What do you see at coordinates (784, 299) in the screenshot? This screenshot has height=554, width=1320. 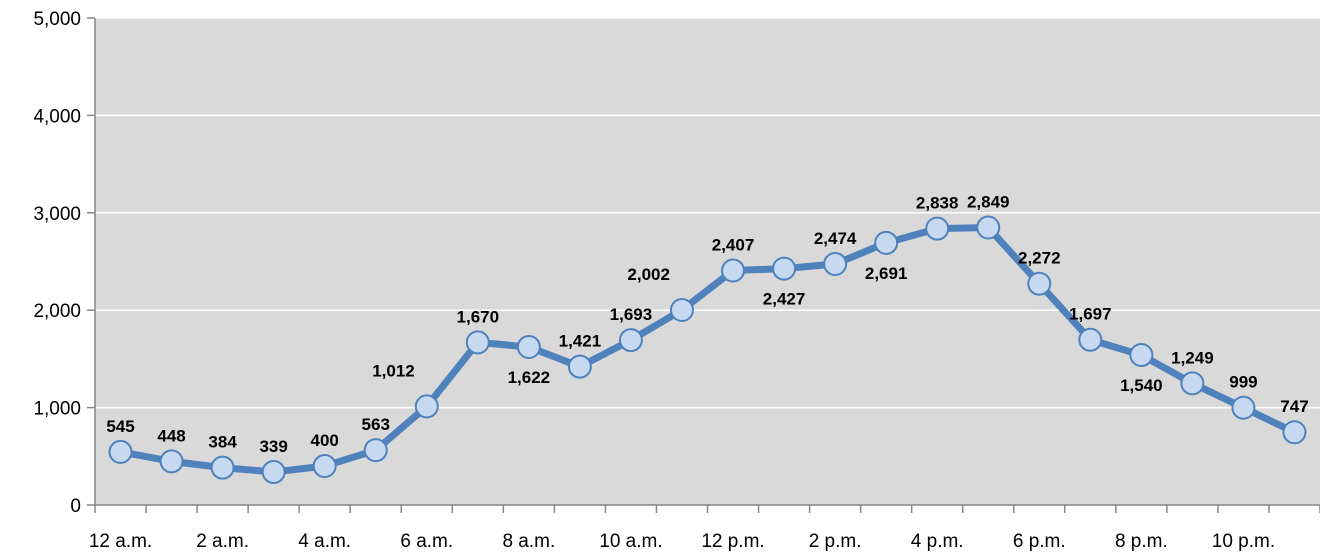 I see `data-label-13: 2,427` at bounding box center [784, 299].